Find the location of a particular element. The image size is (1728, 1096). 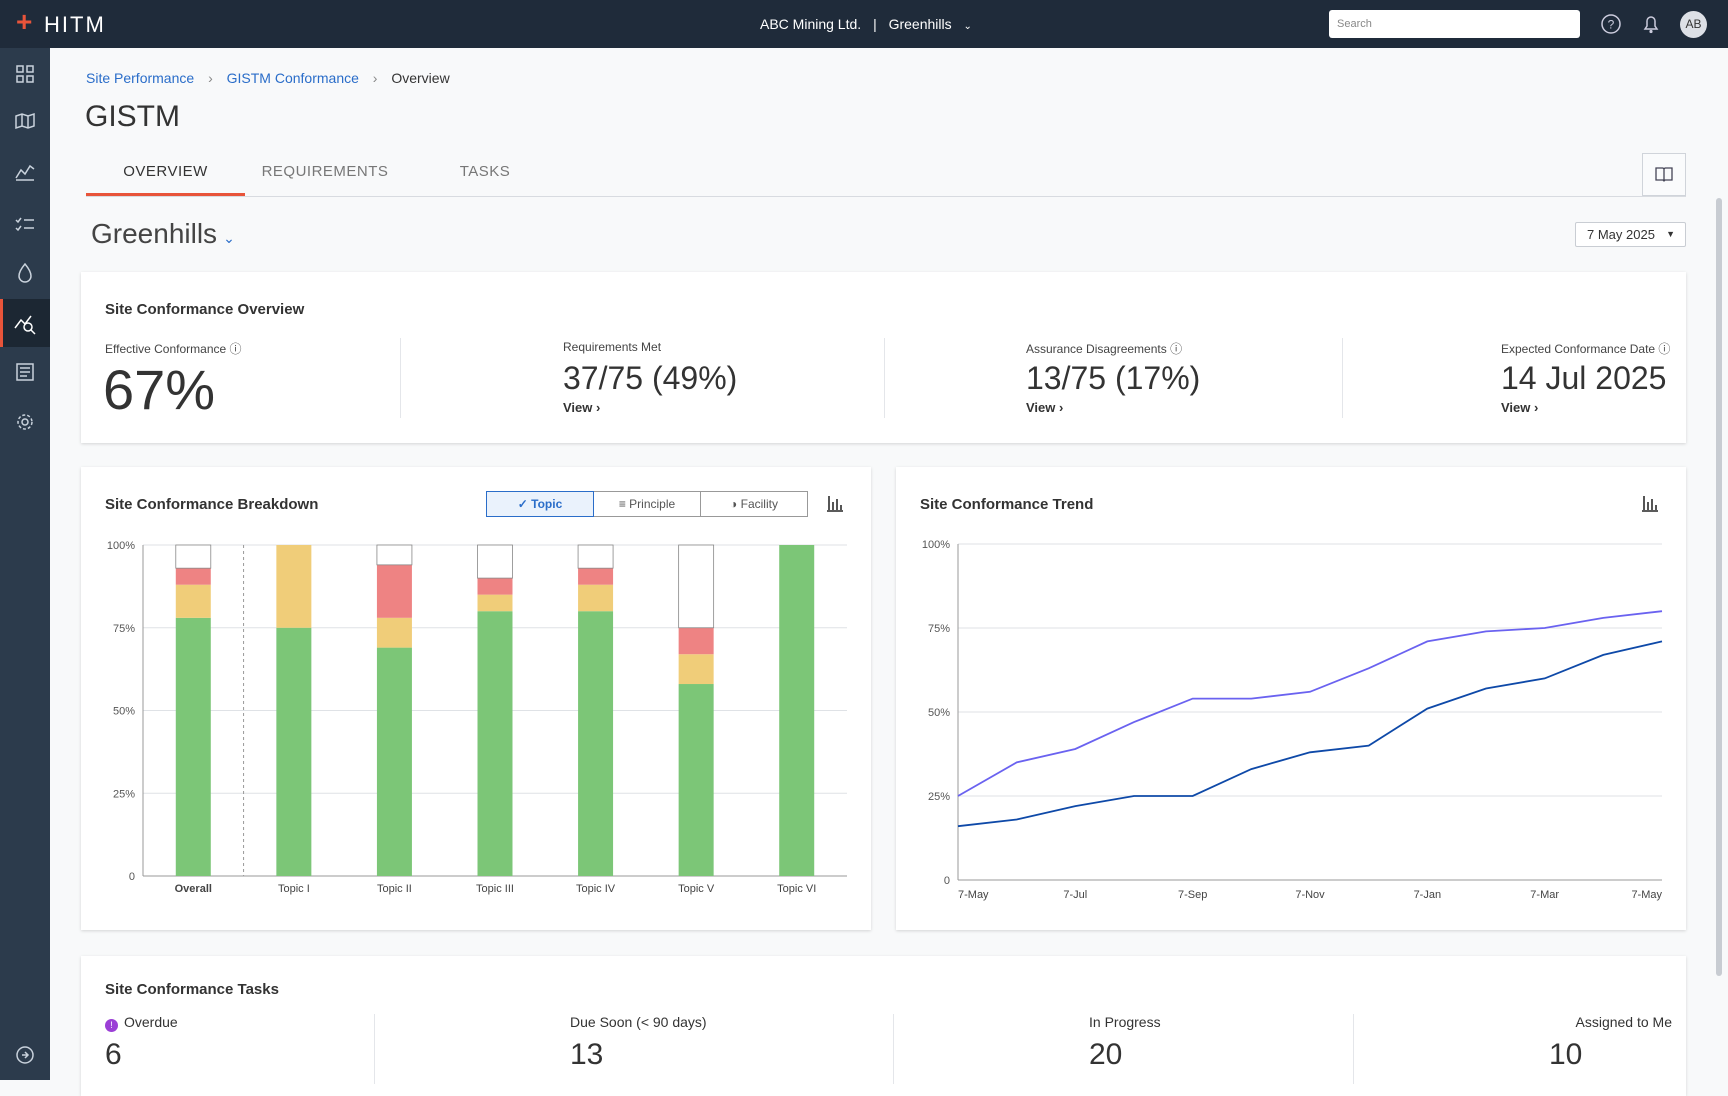

task-value: 13 is located at coordinates (587, 1054).